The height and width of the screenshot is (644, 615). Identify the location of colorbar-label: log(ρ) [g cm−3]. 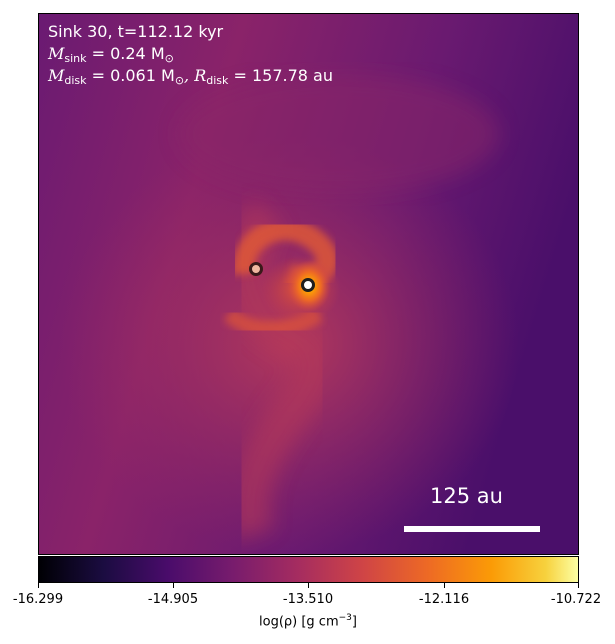
(308, 621).